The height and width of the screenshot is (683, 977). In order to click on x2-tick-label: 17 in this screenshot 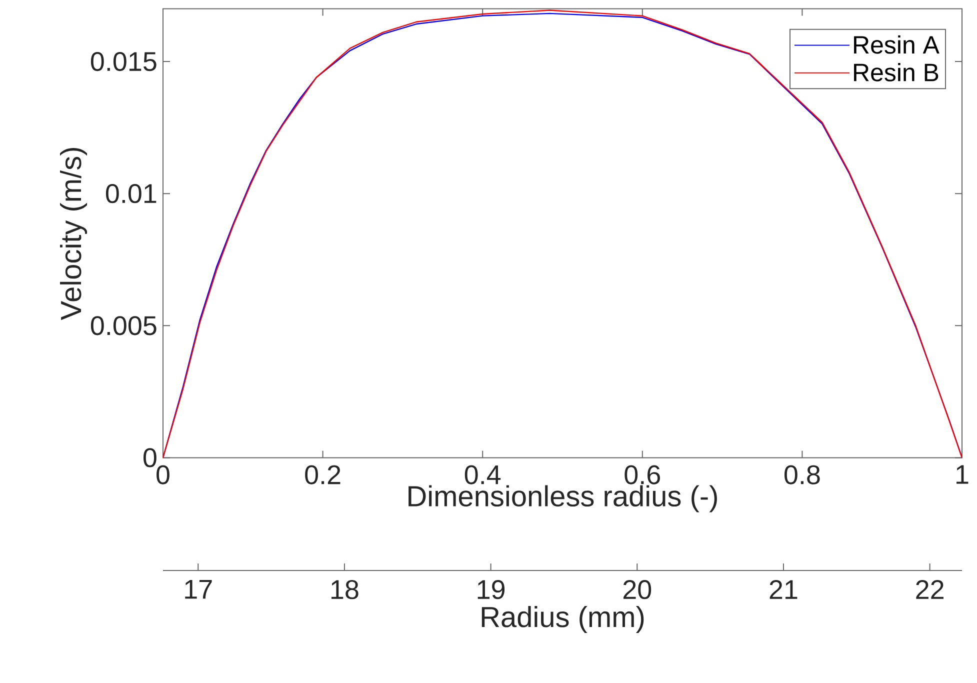, I will do `click(198, 589)`.